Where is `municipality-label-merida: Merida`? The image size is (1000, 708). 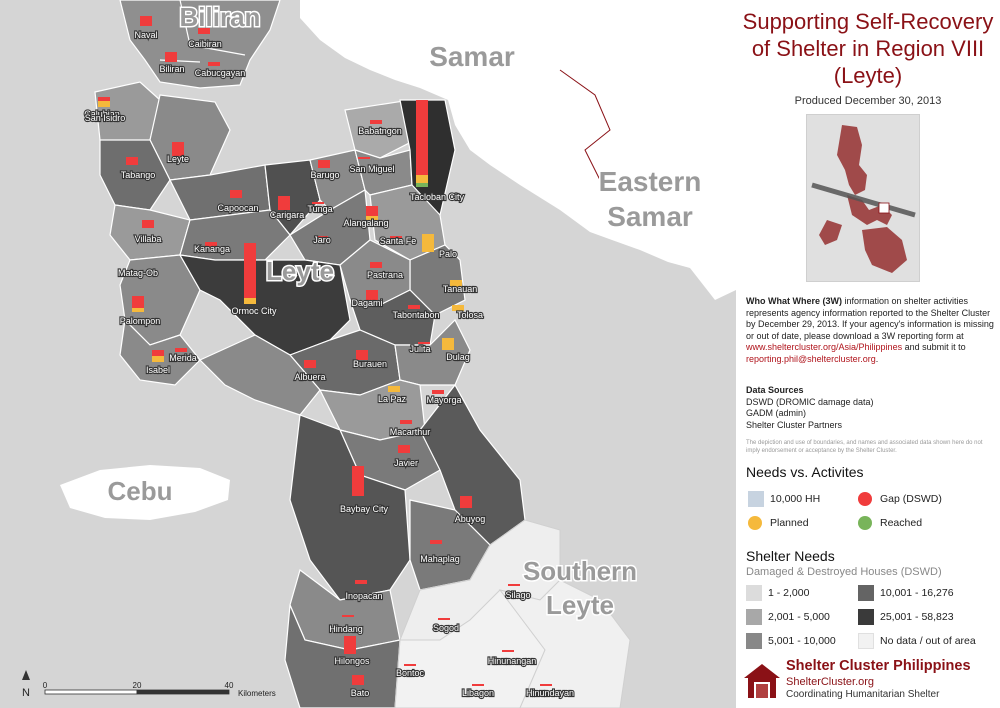
municipality-label-merida: Merida is located at coordinates (183, 358).